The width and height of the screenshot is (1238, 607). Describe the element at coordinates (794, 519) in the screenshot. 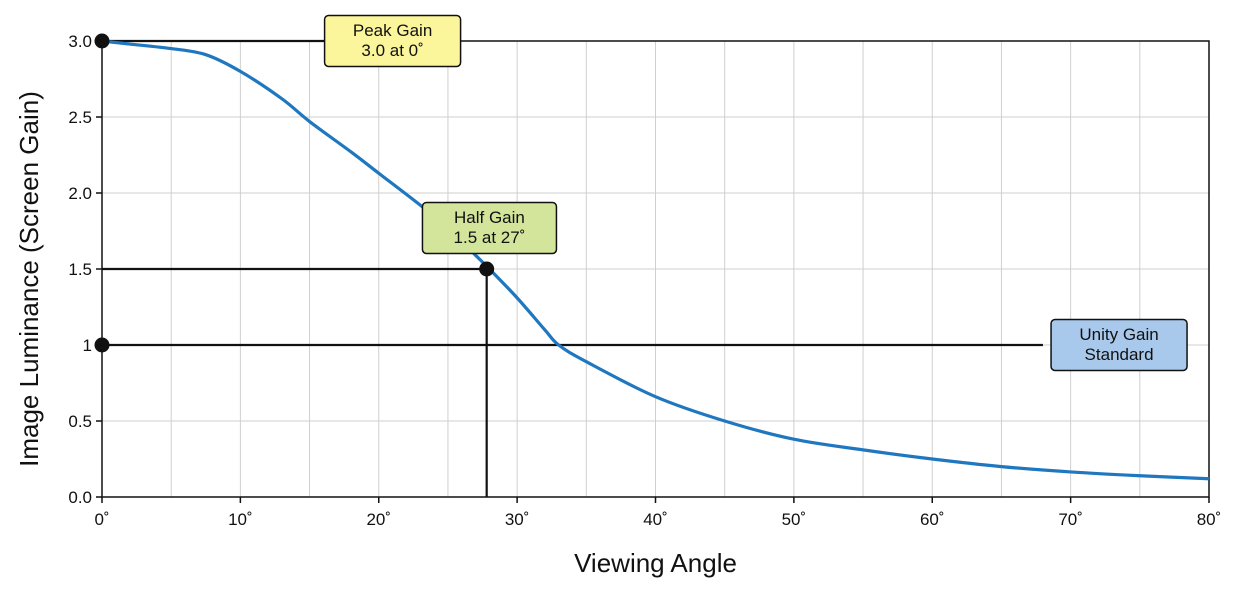

I see `x-tick-label: 50˚` at that location.